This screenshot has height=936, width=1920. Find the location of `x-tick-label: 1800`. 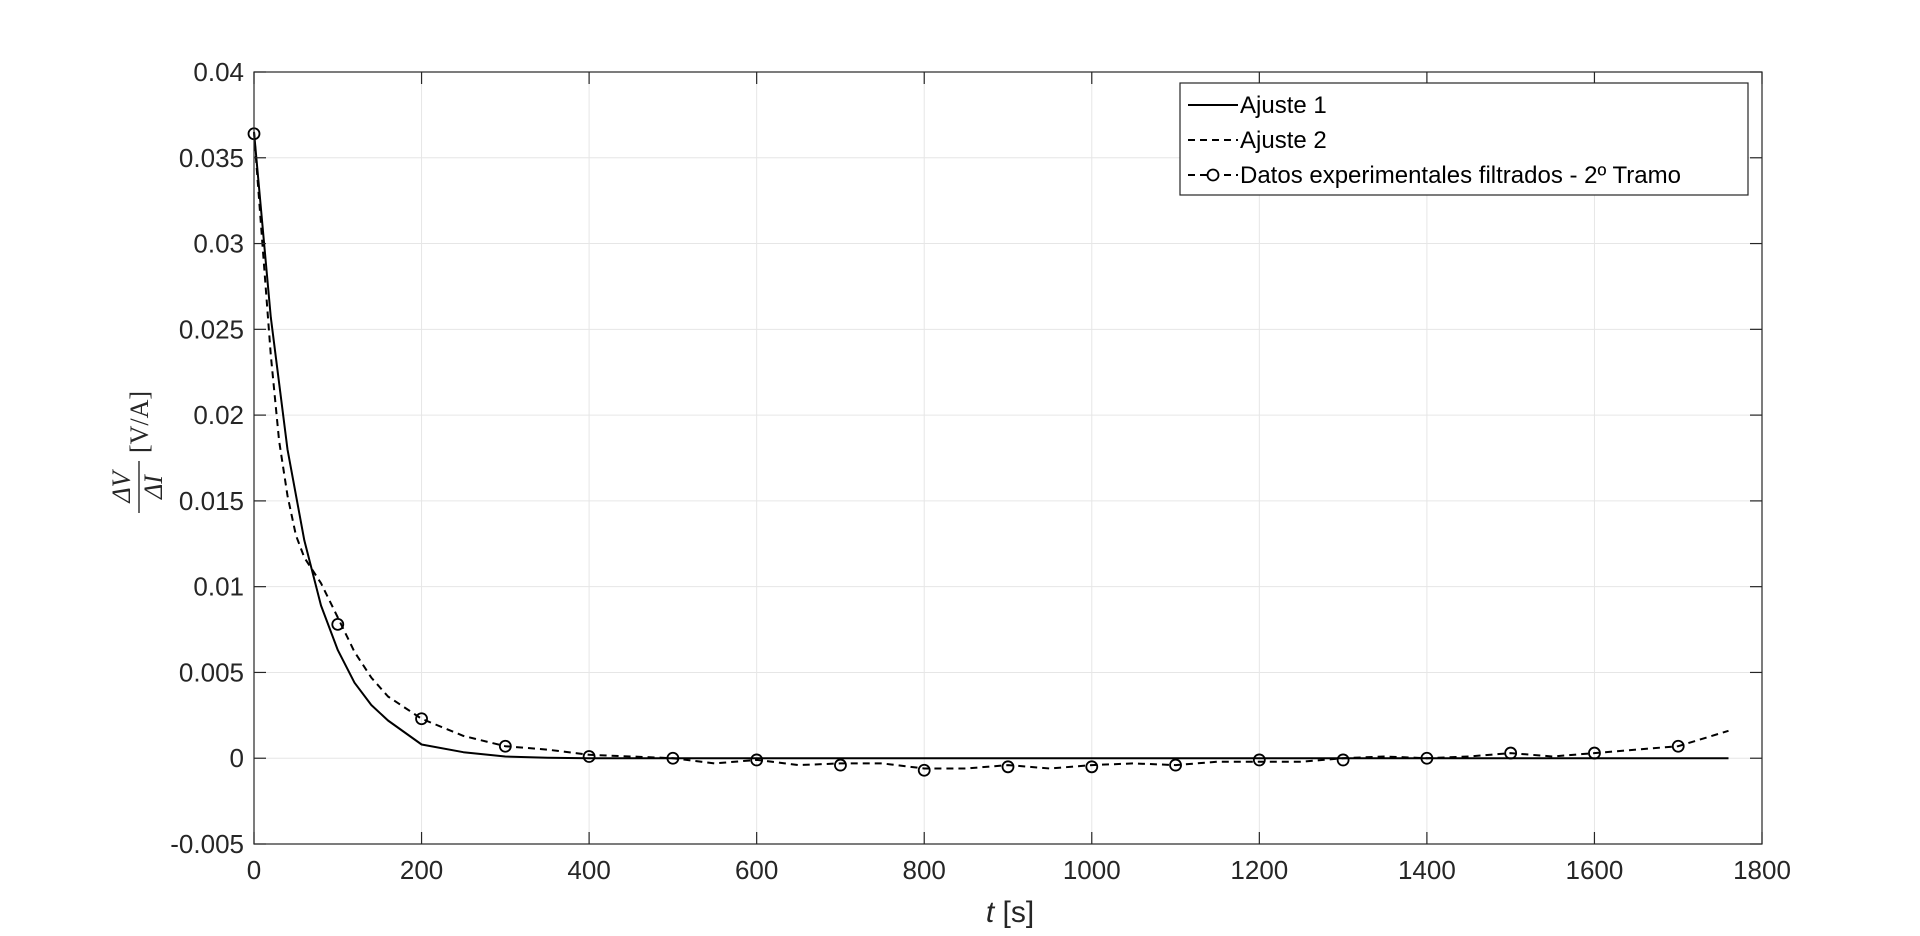

x-tick-label: 1800 is located at coordinates (1762, 870).